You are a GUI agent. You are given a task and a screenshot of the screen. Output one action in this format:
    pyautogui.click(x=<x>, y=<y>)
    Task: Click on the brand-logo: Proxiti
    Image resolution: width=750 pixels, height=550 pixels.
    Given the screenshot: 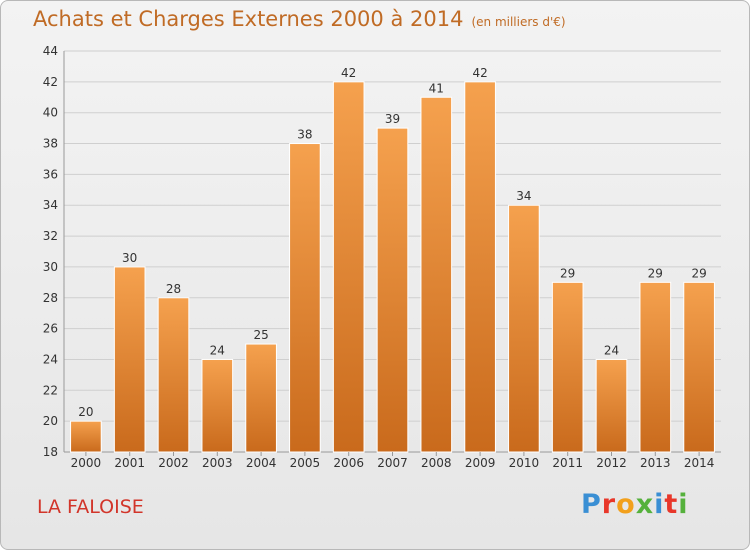 What is the action you would take?
    pyautogui.click(x=635, y=504)
    